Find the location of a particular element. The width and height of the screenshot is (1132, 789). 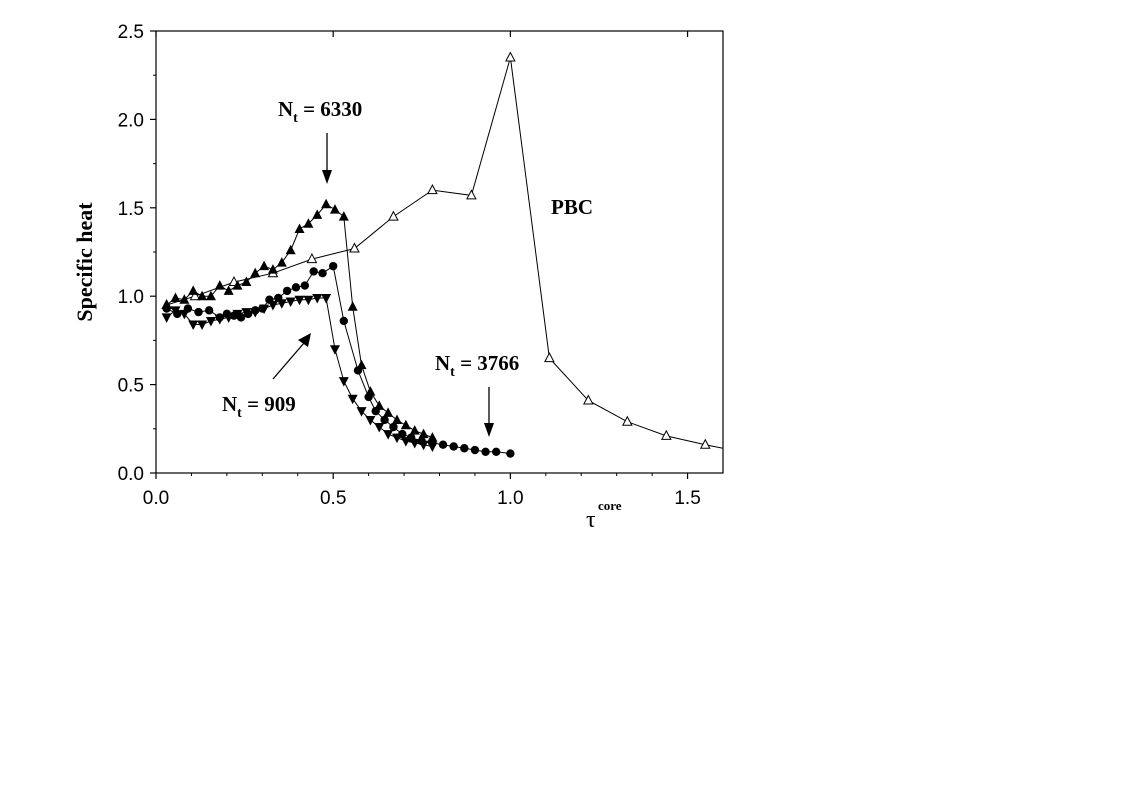

y-tick-label: 2.0 is located at coordinates (131, 120).